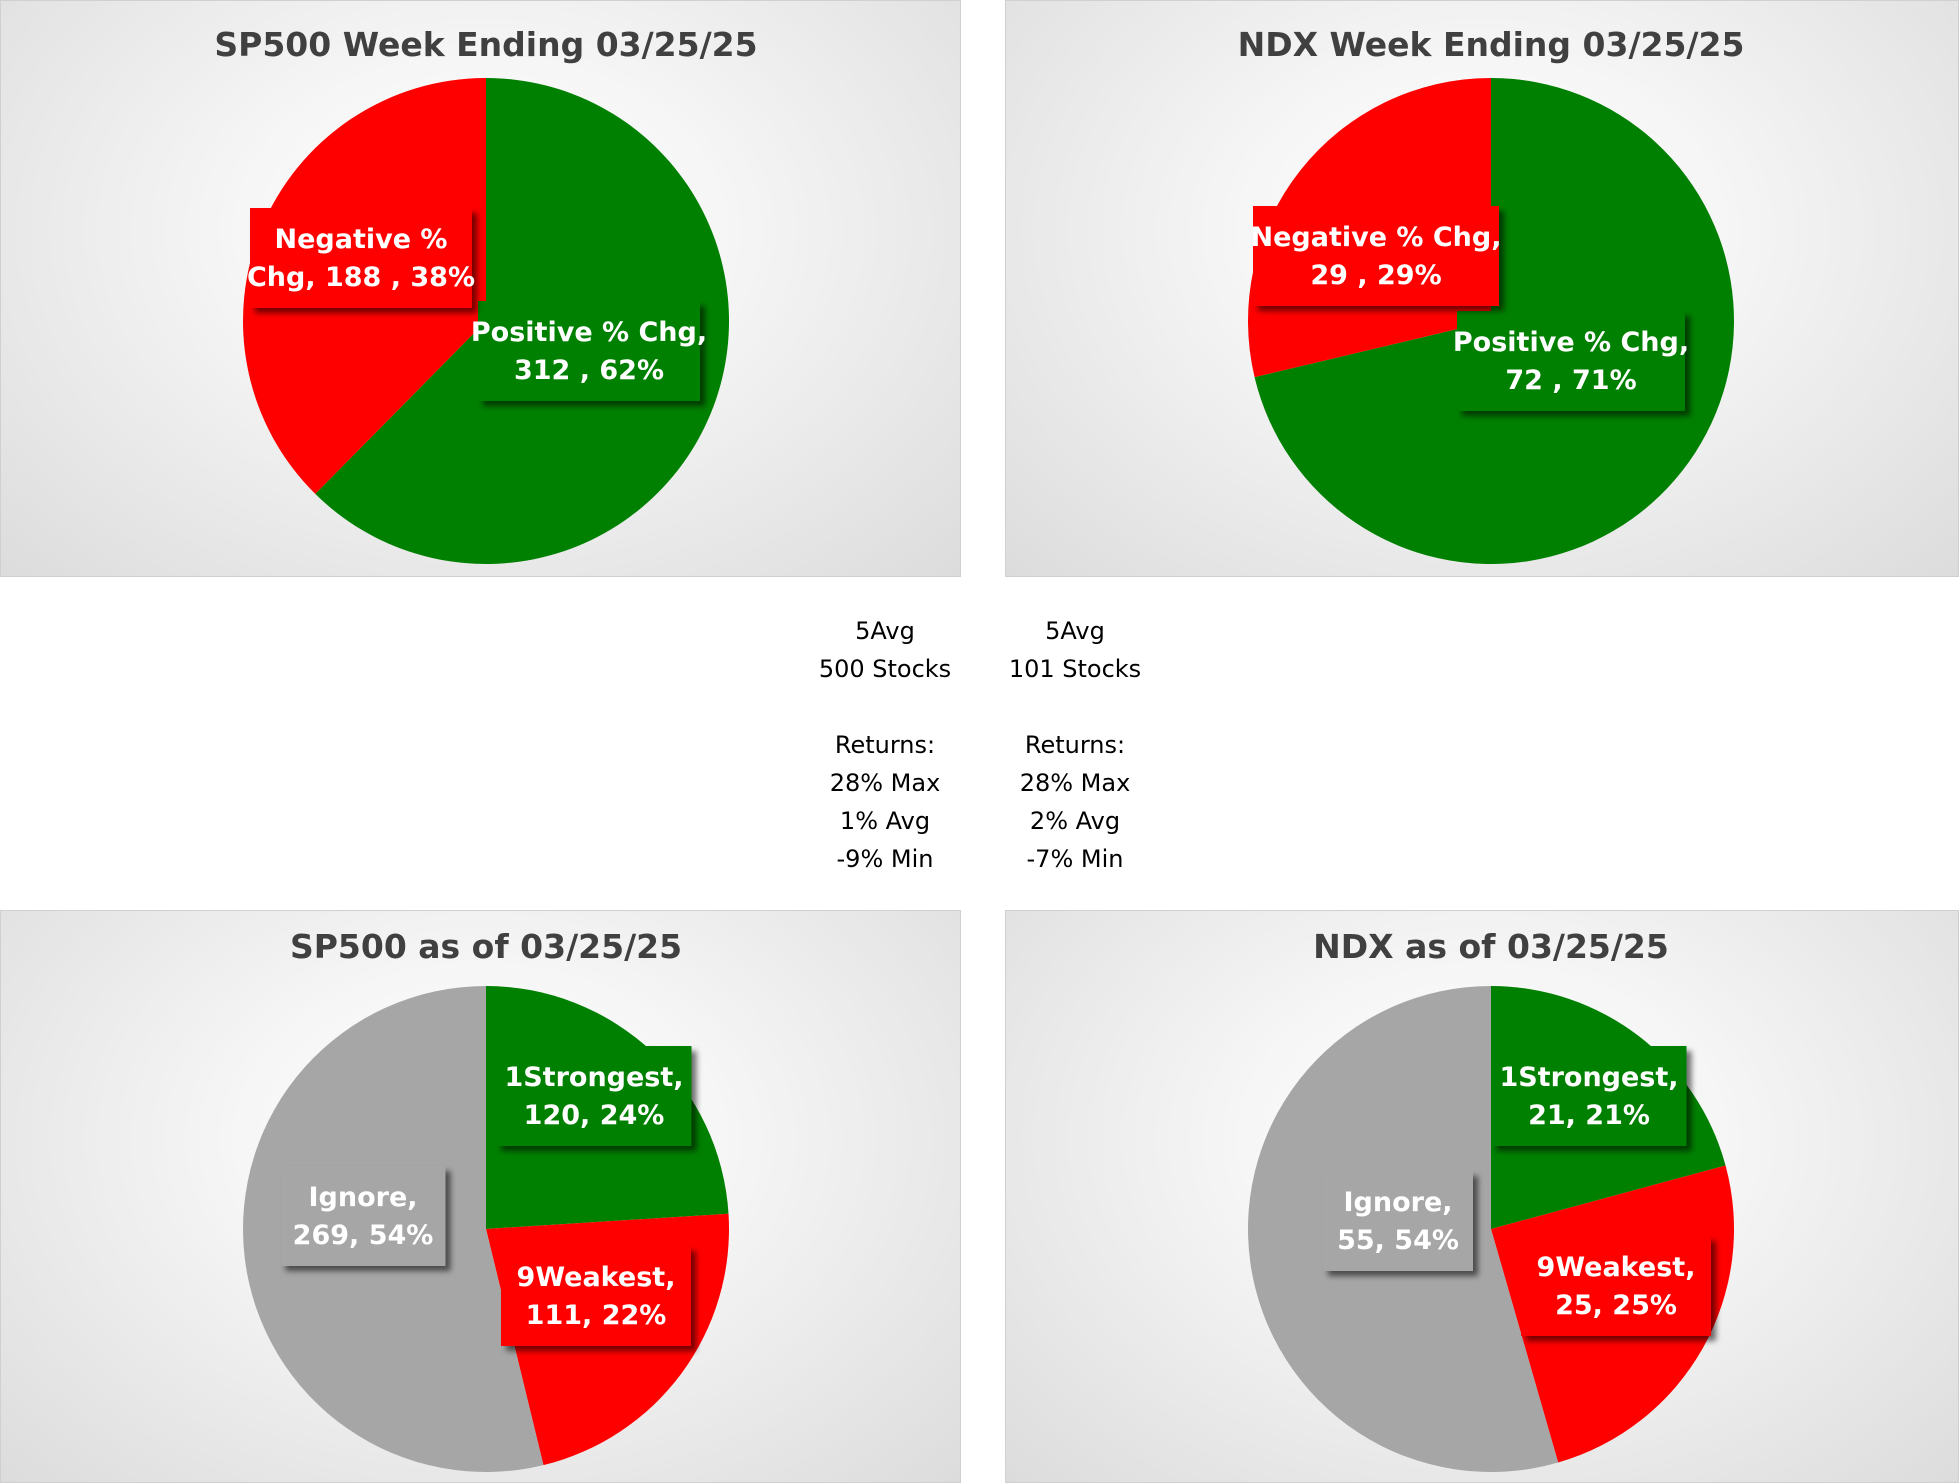 This screenshot has width=1959, height=1483. Describe the element at coordinates (1616, 1305) in the screenshot. I see `data-label-line: 25, 25%` at that location.